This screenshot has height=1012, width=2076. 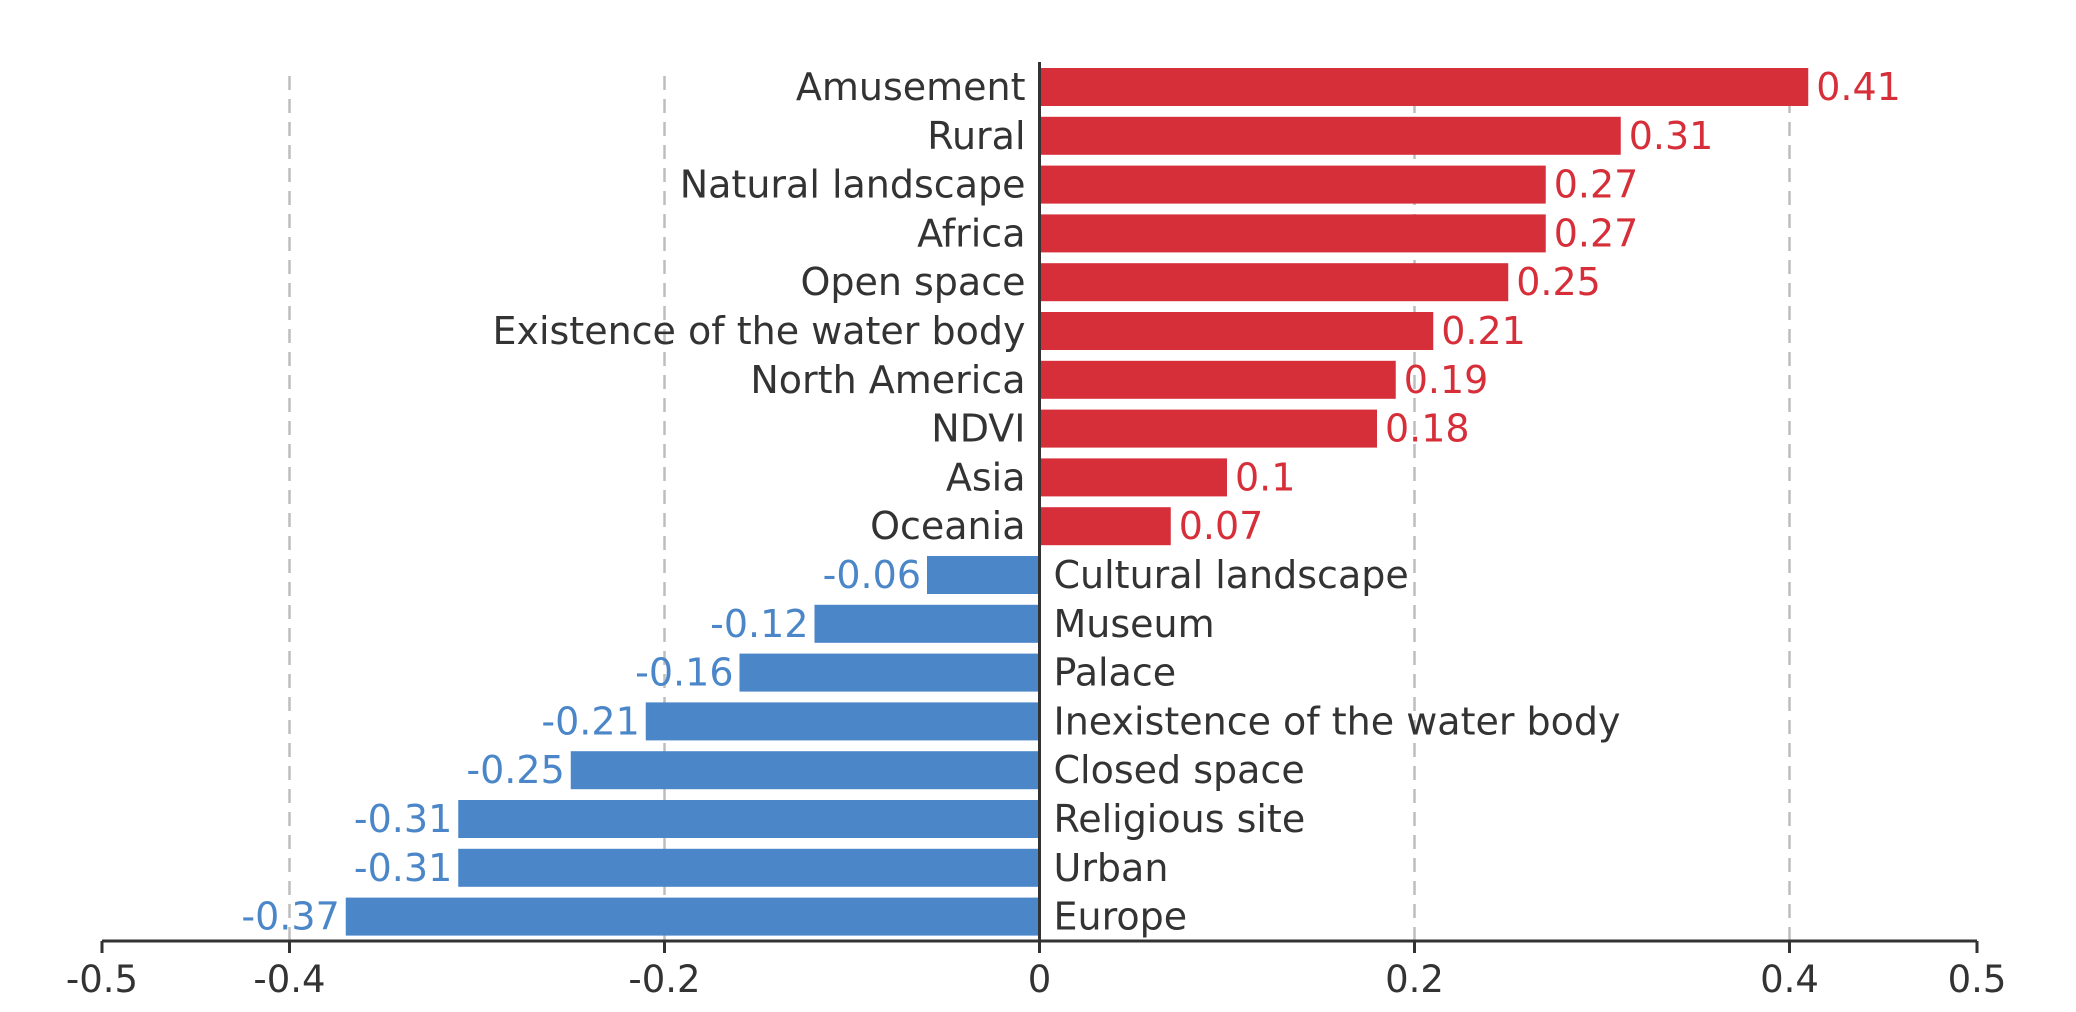 I want to click on value-label-5: 0.21, so click(x=1483, y=331).